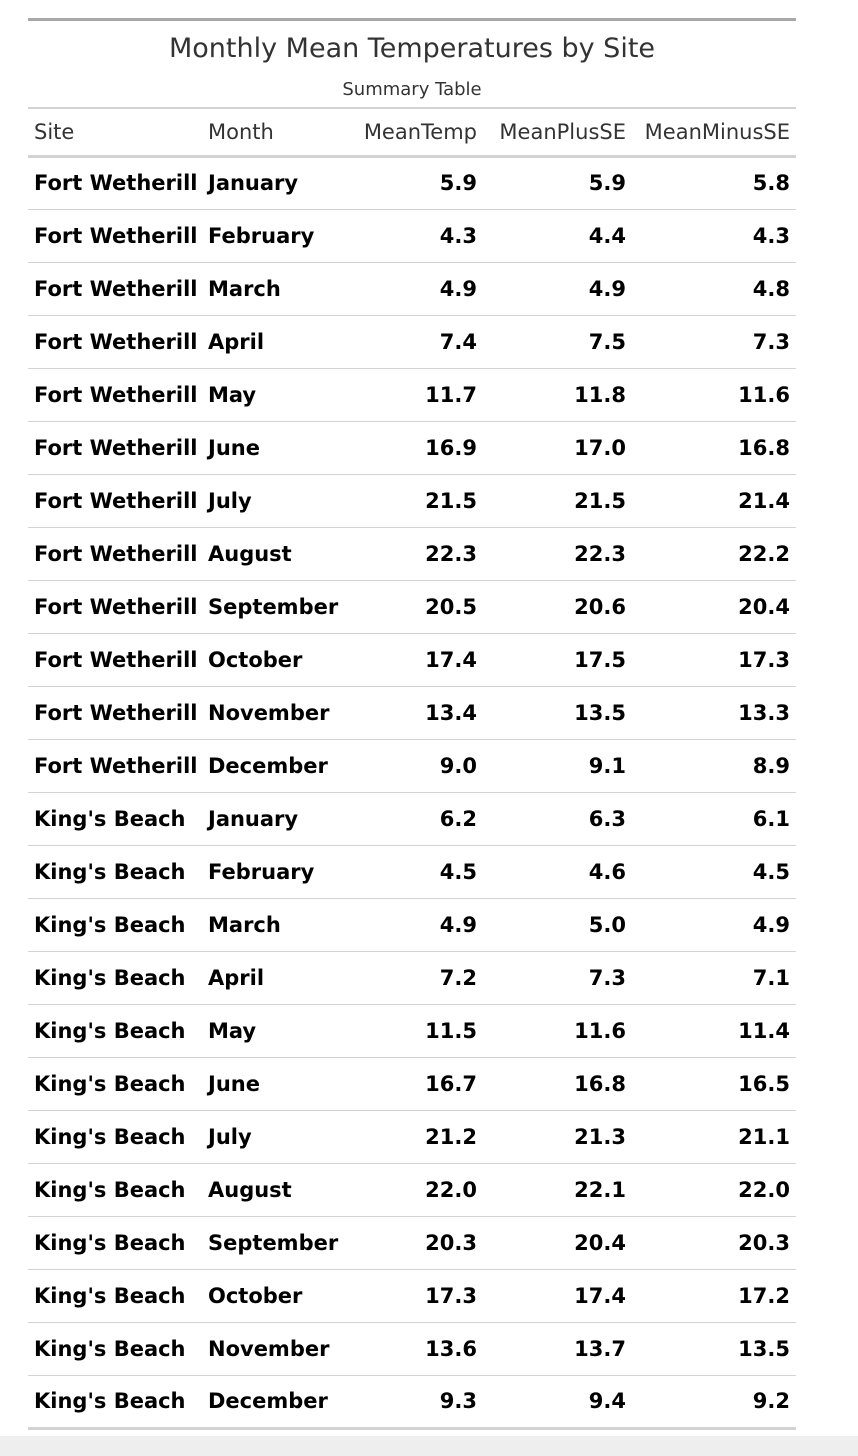  I want to click on table-row: King's Beach June 16.7 16.8 16.5, so click(412, 1084).